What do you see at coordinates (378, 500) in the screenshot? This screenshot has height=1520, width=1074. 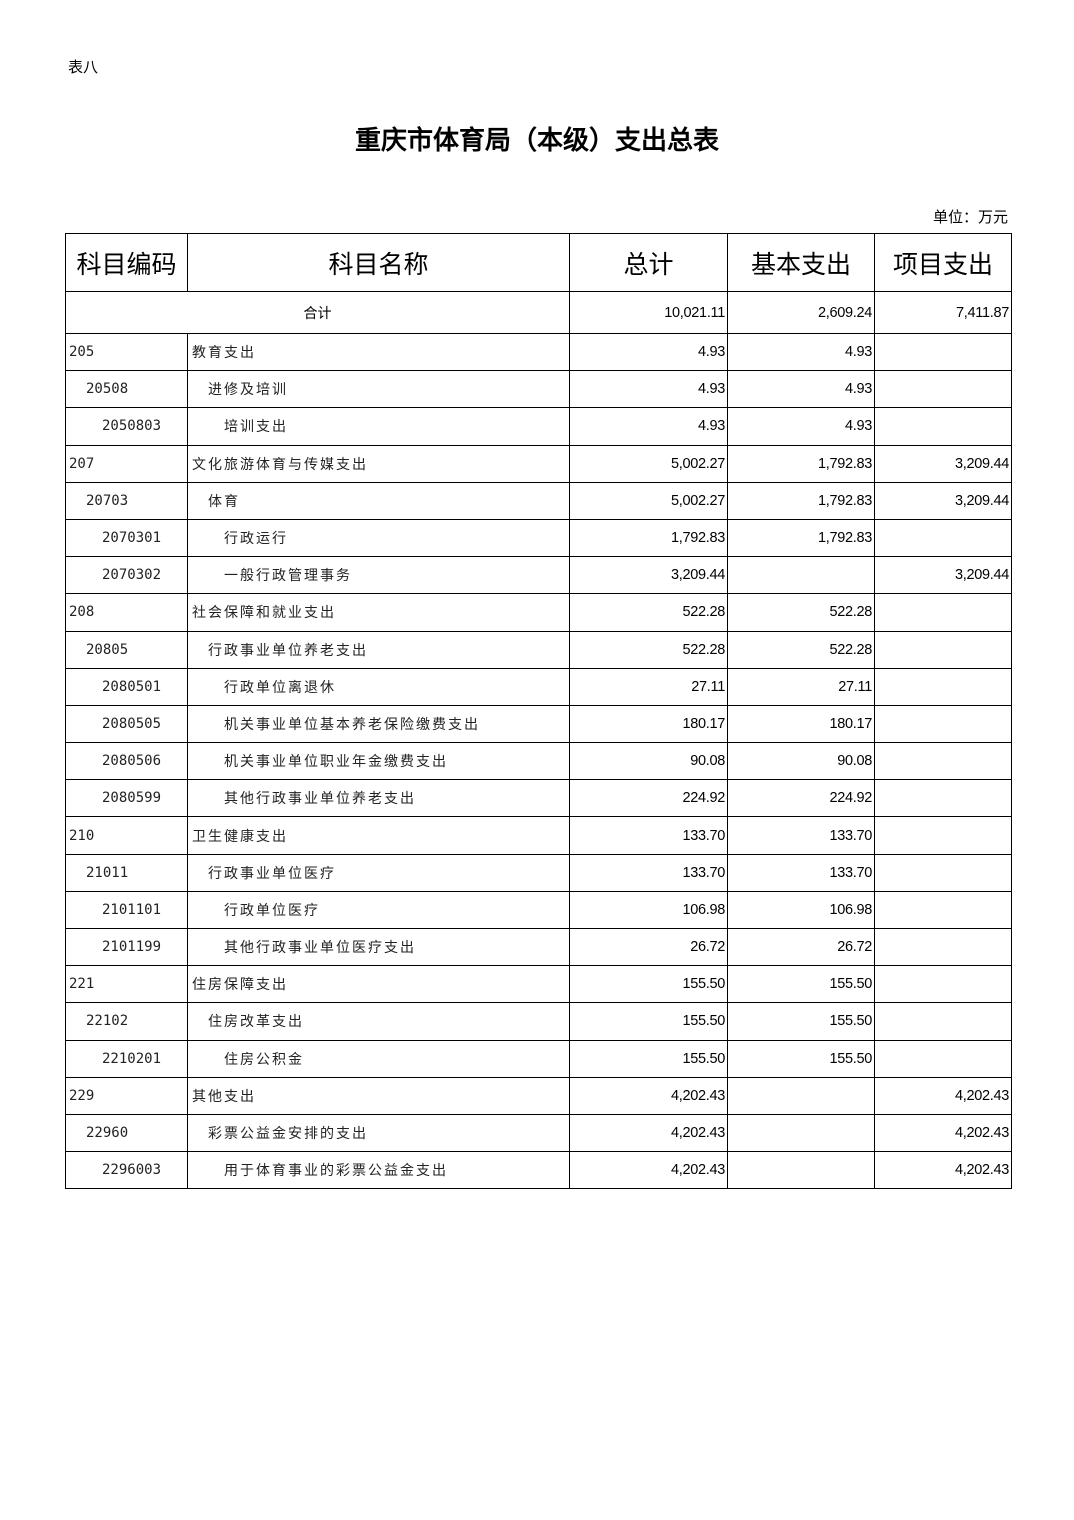 I see `cell-name: 体育` at bounding box center [378, 500].